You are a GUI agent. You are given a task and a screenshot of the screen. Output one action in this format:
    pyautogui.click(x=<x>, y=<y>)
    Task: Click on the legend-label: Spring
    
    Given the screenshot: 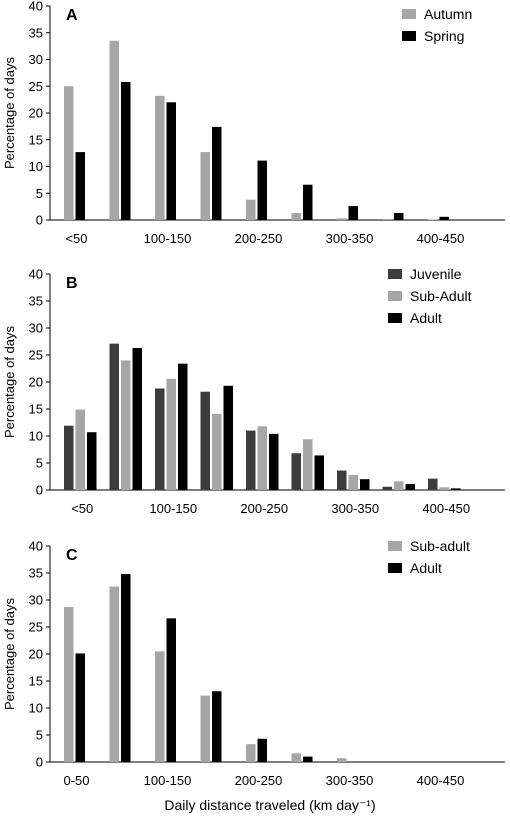 What is the action you would take?
    pyautogui.click(x=444, y=36)
    